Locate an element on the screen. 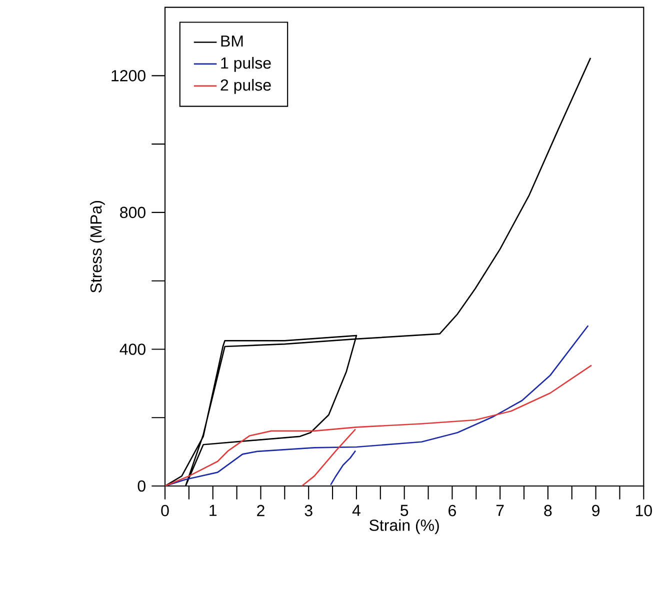  x-tick-label: 6 is located at coordinates (452, 510).